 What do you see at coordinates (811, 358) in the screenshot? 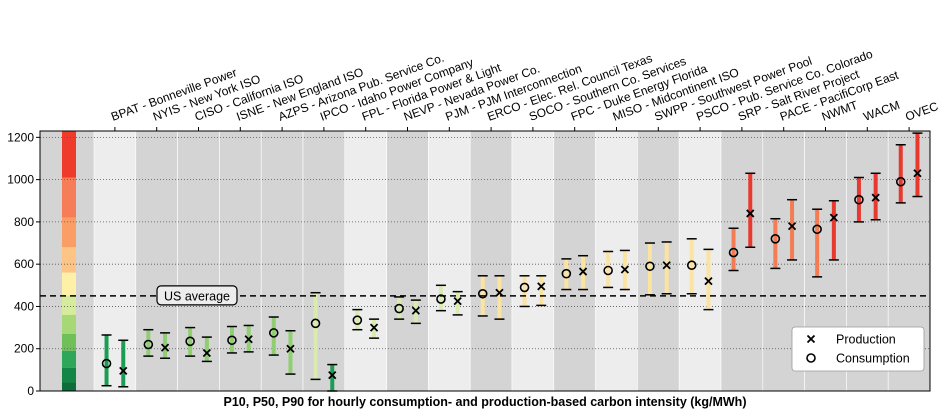
I see `legend-marker-consumption` at bounding box center [811, 358].